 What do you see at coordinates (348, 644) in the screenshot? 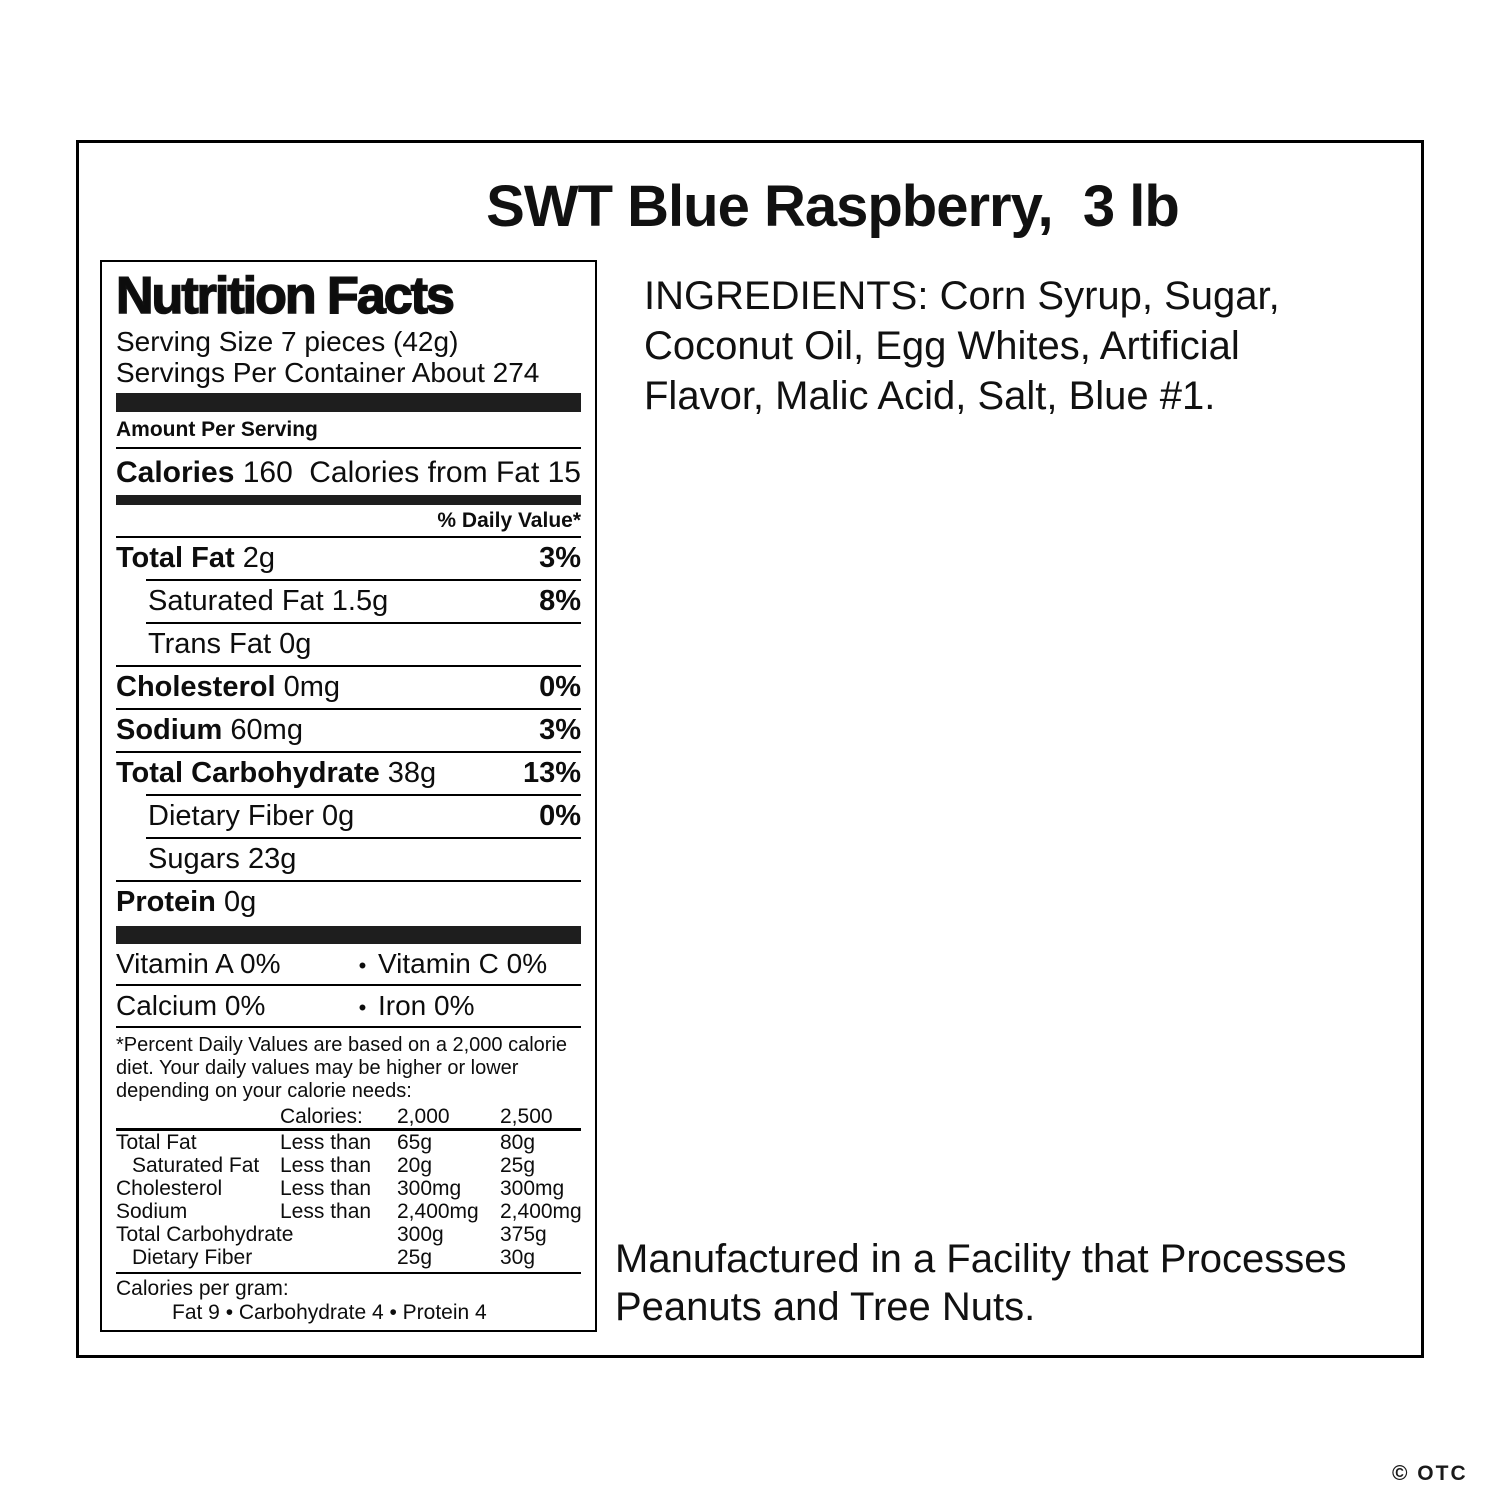
I see `nutrient-row: Trans Fat 0g` at bounding box center [348, 644].